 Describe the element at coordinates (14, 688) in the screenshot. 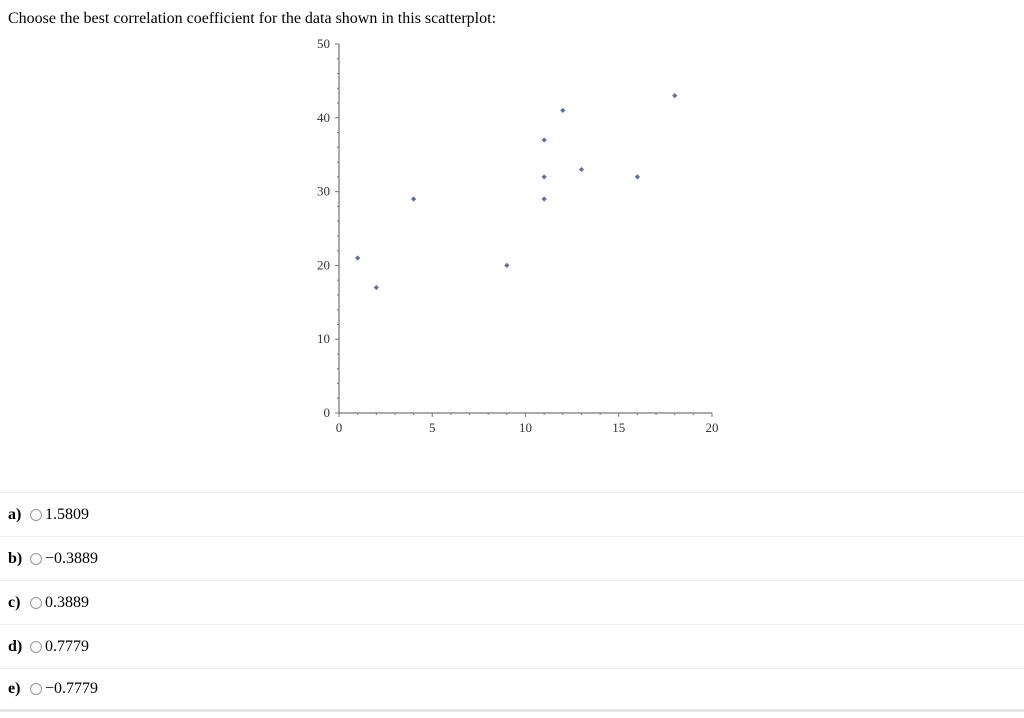

I see `option-letter: e)` at that location.